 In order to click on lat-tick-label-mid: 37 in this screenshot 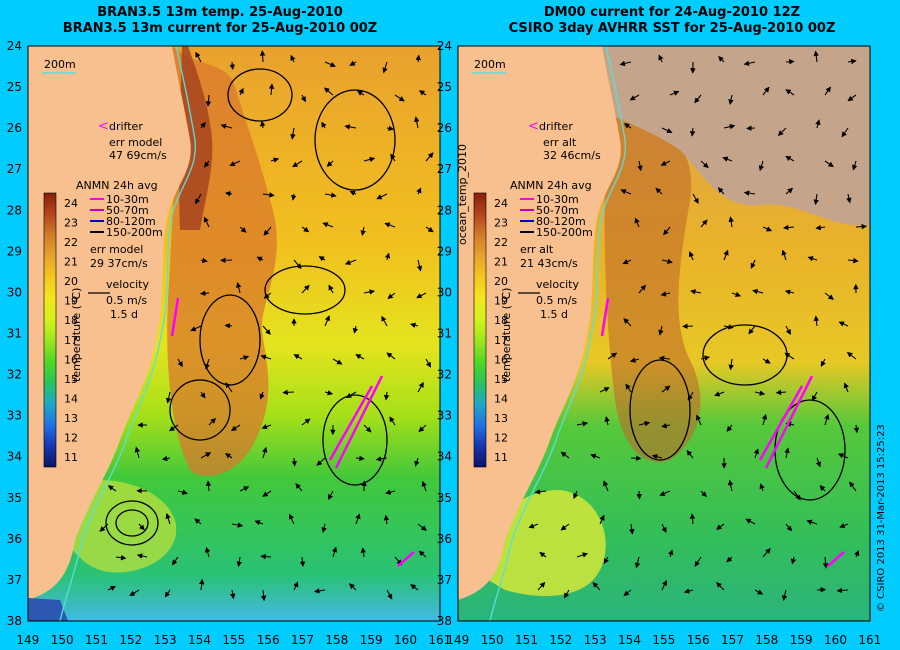, I will do `click(444, 580)`.